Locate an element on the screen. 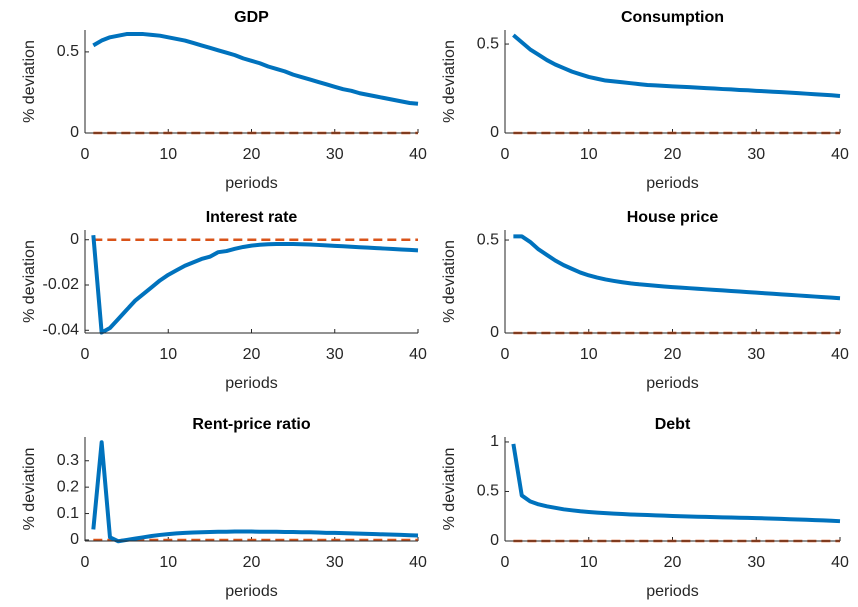 This screenshot has width=858, height=607. subplot: Debt periods % deviation 0 10 20 30 40 0 0.5 1 is located at coordinates (645, 508).